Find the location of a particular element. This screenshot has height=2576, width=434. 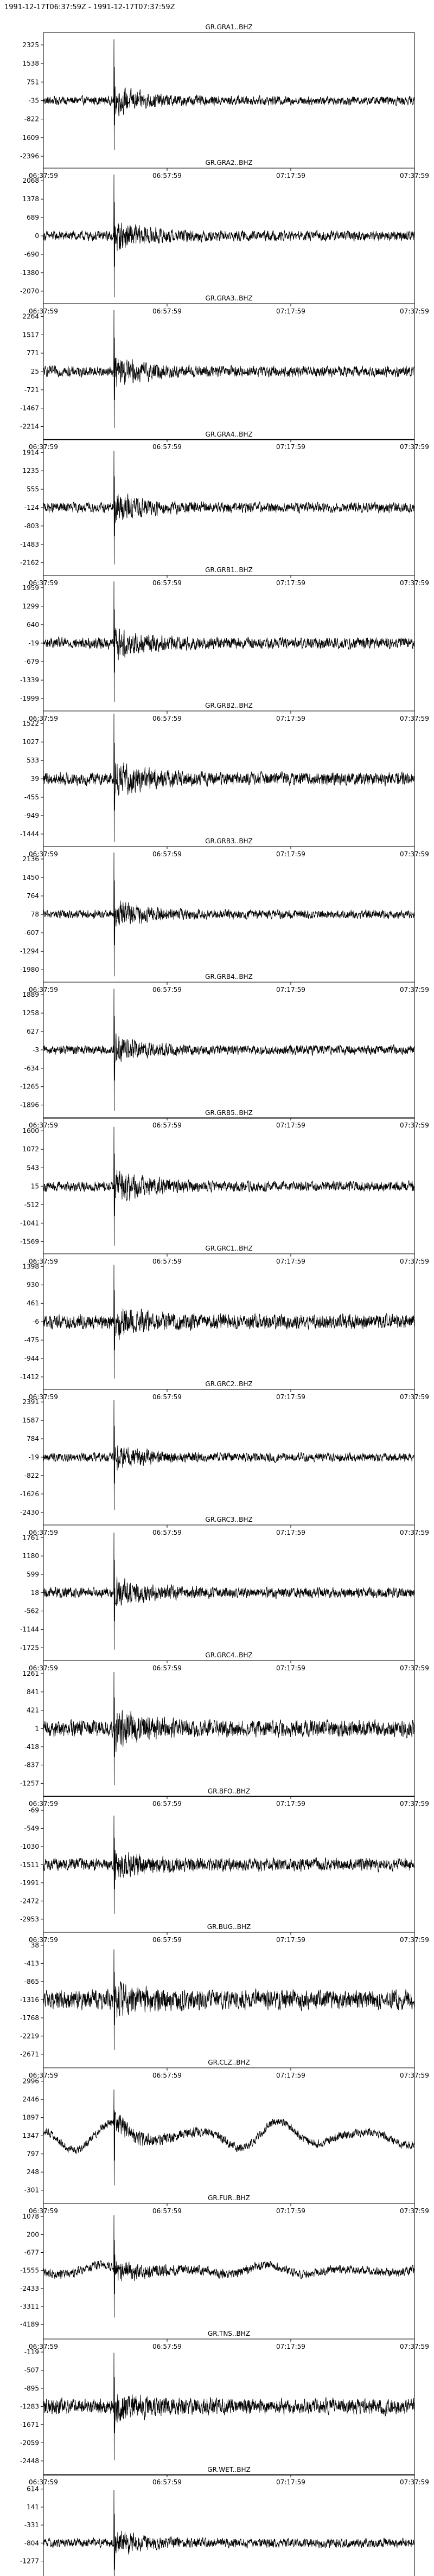

y-tick-label: 555 is located at coordinates (33, 489).